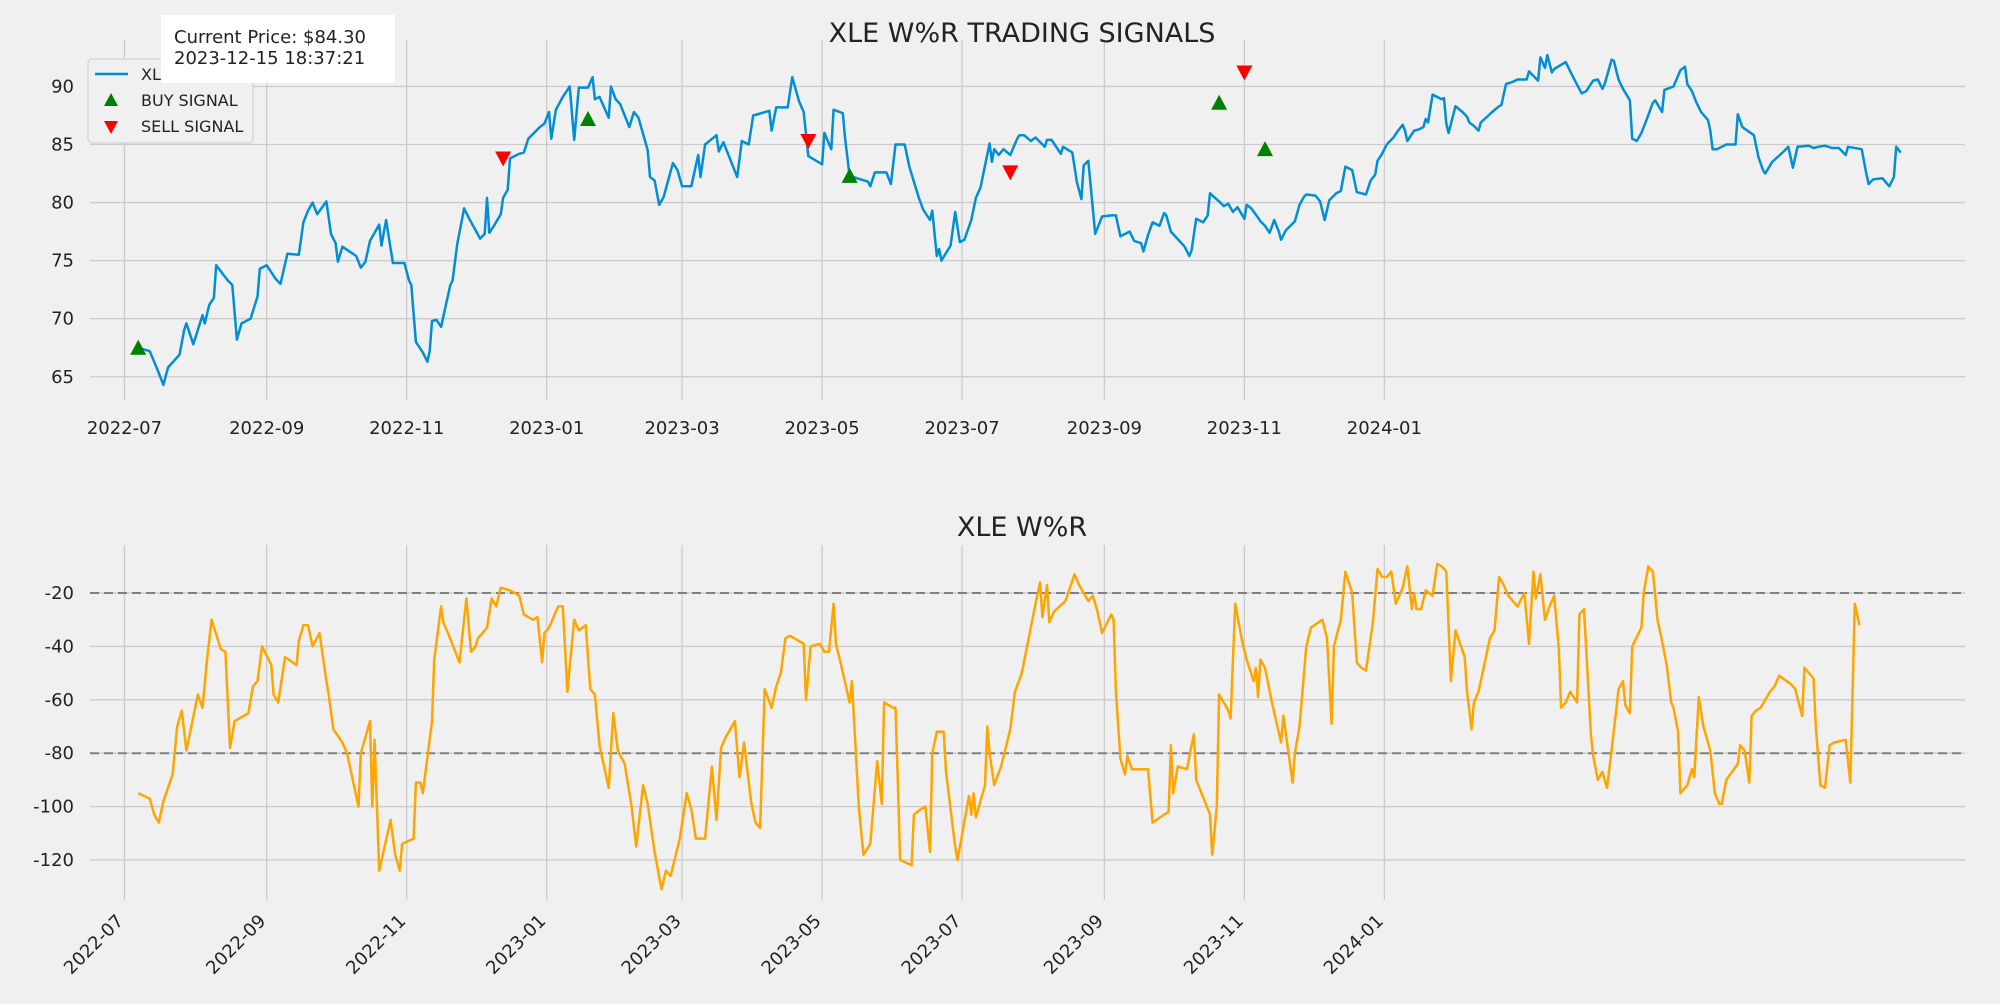 Image resolution: width=2000 pixels, height=1004 pixels. What do you see at coordinates (1022, 33) in the screenshot?
I see `price-chart-title: XLE W%R TRADING SIGNALS` at bounding box center [1022, 33].